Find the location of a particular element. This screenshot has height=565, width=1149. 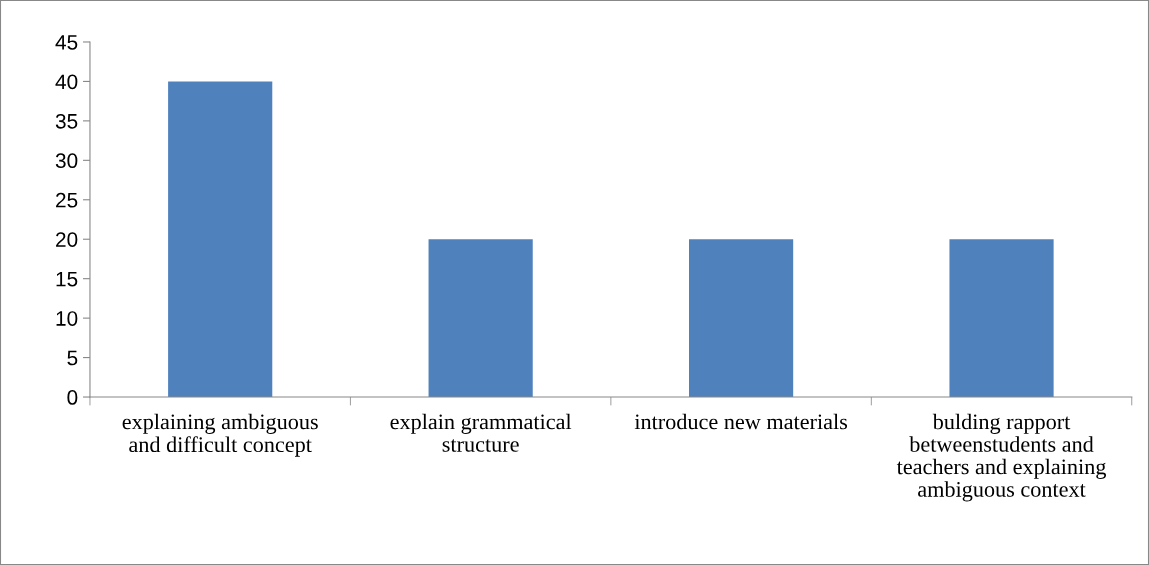

y-tick-label: 15 is located at coordinates (67, 279).